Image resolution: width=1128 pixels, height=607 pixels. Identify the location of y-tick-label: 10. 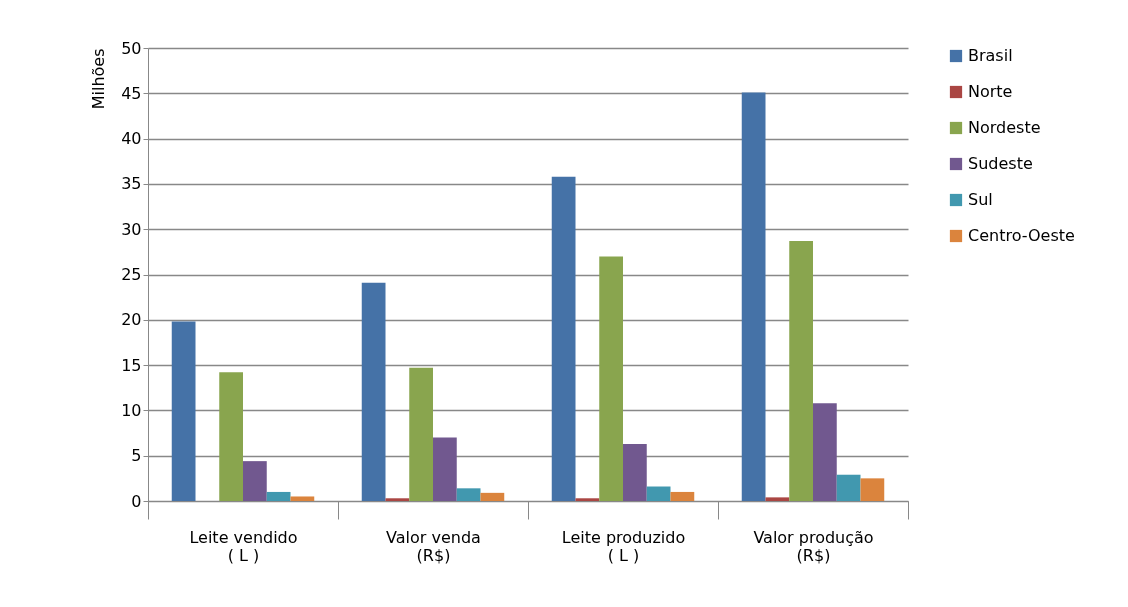
(131, 410).